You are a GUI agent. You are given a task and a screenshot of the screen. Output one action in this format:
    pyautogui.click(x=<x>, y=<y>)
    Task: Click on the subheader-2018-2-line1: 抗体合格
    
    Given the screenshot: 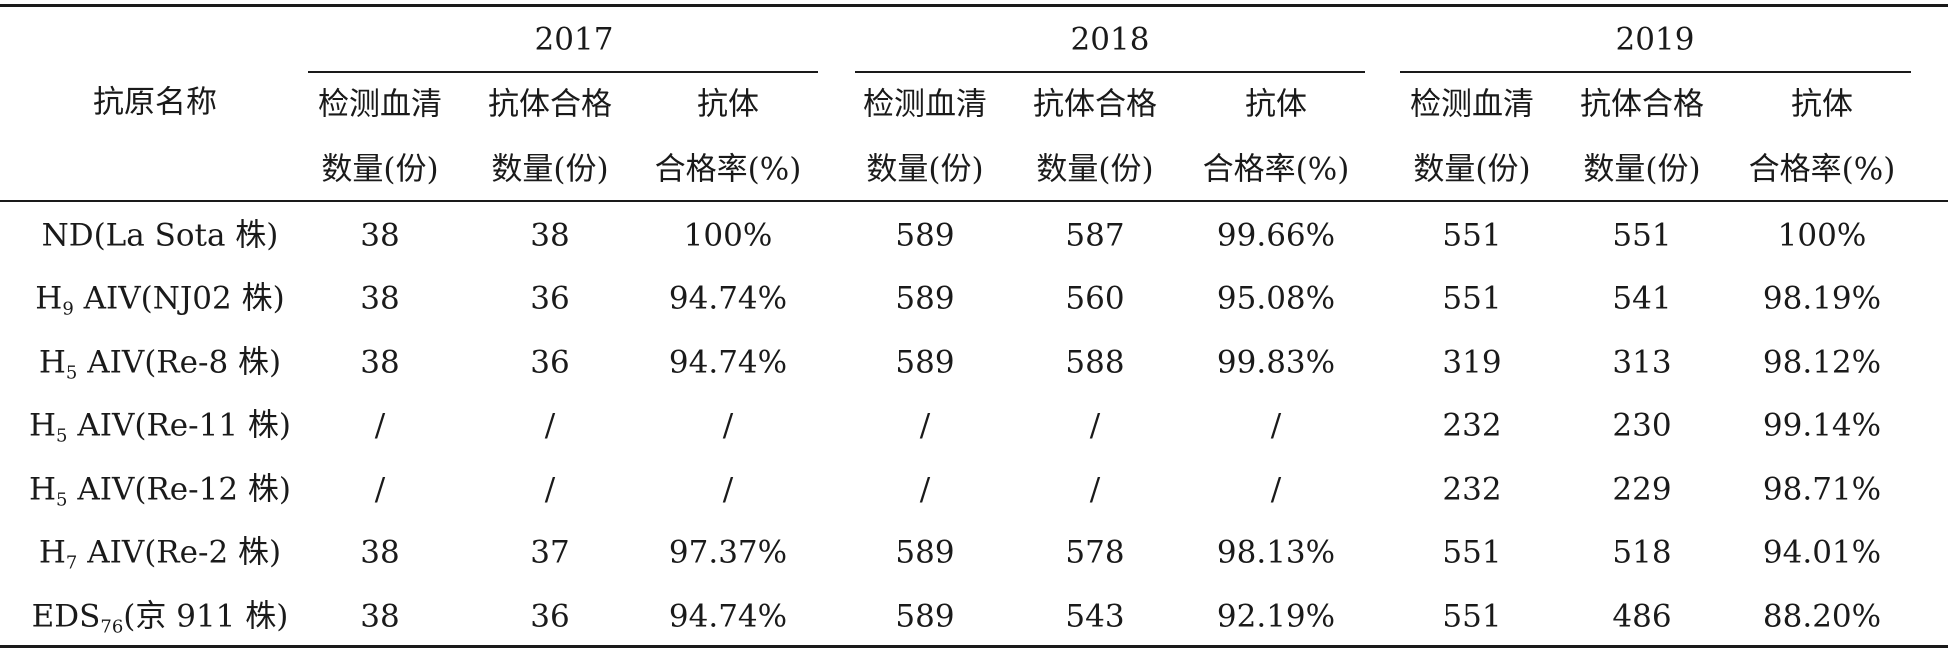 What is the action you would take?
    pyautogui.click(x=1095, y=104)
    